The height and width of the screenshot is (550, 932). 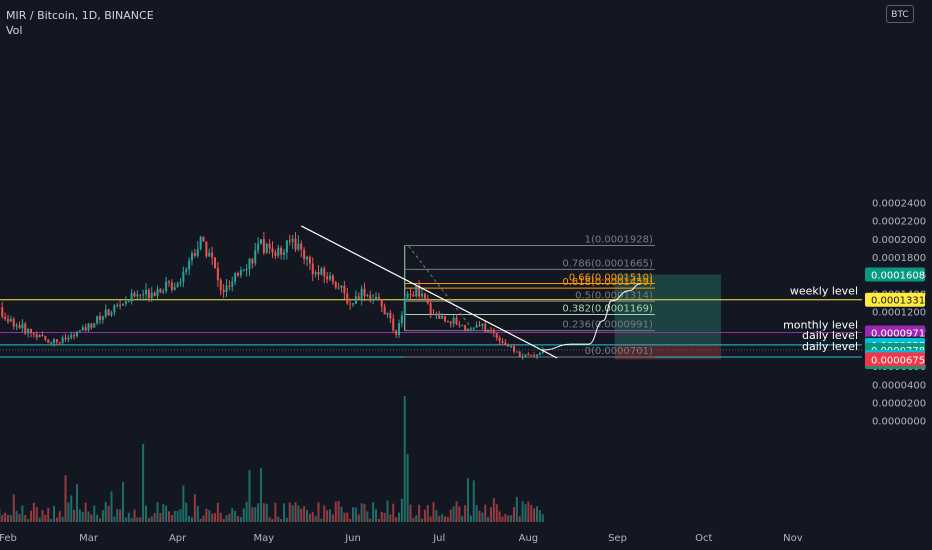 What do you see at coordinates (898, 301) in the screenshot?
I see `price-badge-label: 0.0001331` at bounding box center [898, 301].